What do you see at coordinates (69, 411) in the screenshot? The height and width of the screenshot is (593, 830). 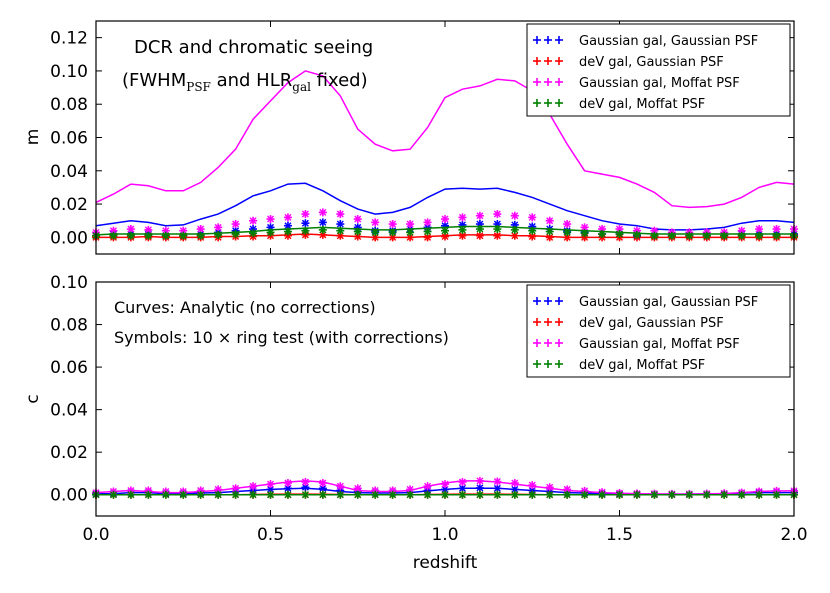 I see `bottom-ytick-label: 0.04` at bounding box center [69, 411].